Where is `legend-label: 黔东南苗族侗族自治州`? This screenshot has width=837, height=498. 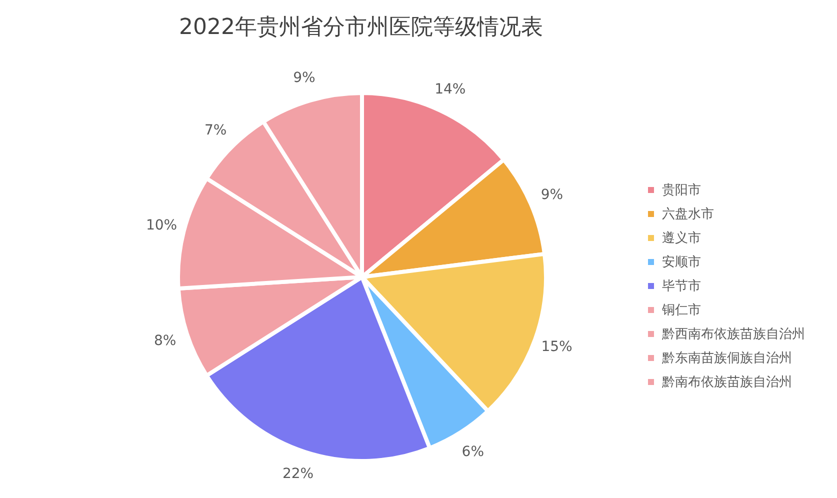 legend-label: 黔东南苗族侗族自治州 is located at coordinates (727, 358).